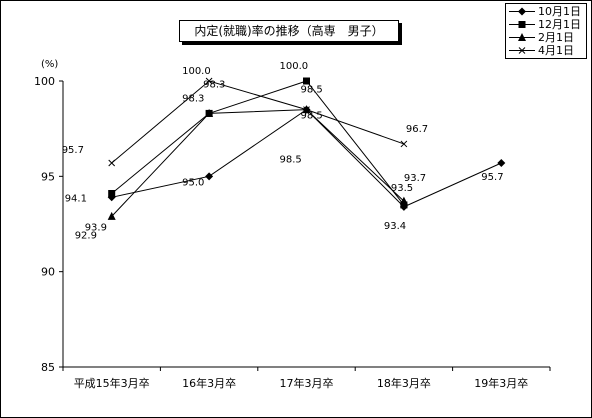  What do you see at coordinates (48, 176) in the screenshot?
I see `y-tick-label: 95` at bounding box center [48, 176].